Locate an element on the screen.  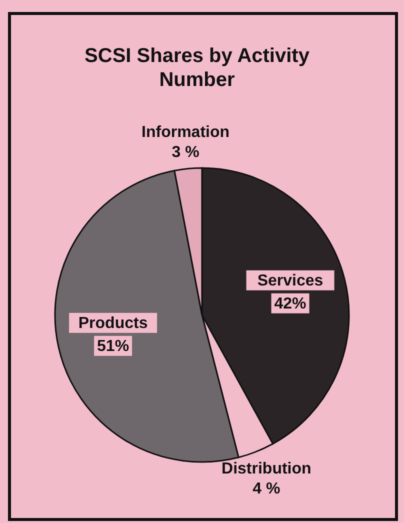
chart-title: SCSI Shares by Activity Number is located at coordinates (197, 68).